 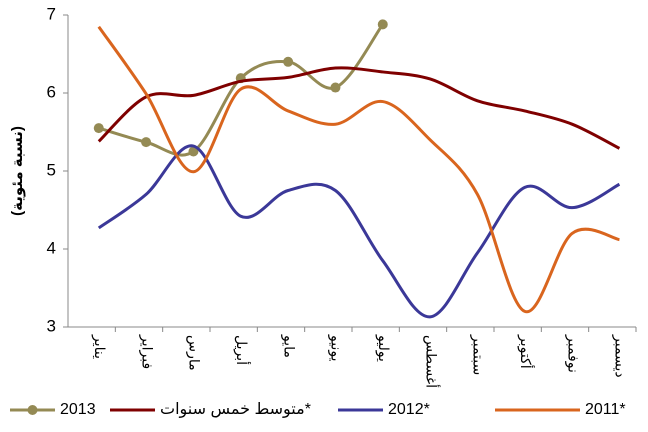 What do you see at coordinates (99, 346) in the screenshot?
I see `x-tick-label: يناير` at bounding box center [99, 346].